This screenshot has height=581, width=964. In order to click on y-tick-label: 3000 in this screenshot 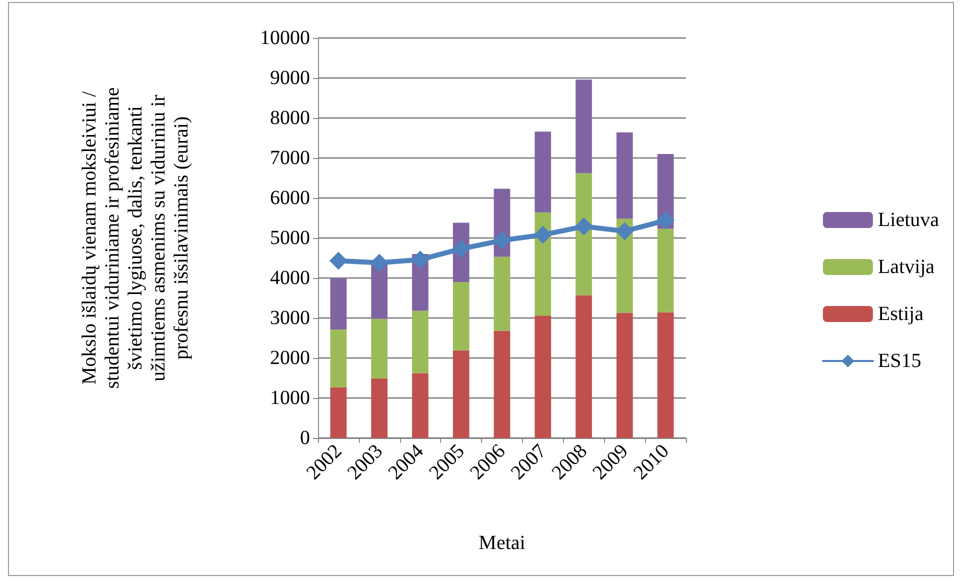, I will do `click(290, 318)`.